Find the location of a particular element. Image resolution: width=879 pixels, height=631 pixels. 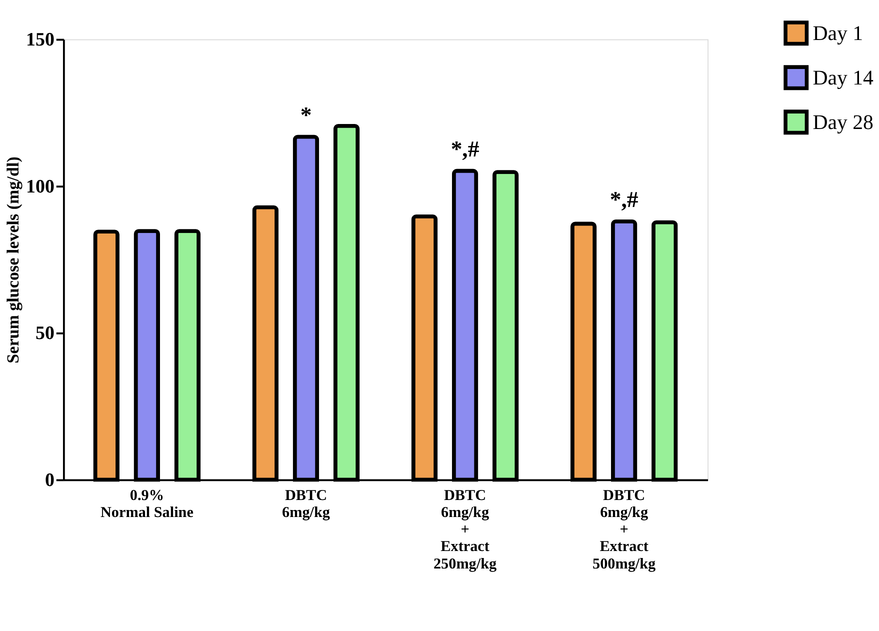

y-tick-label: 150 is located at coordinates (40, 39).